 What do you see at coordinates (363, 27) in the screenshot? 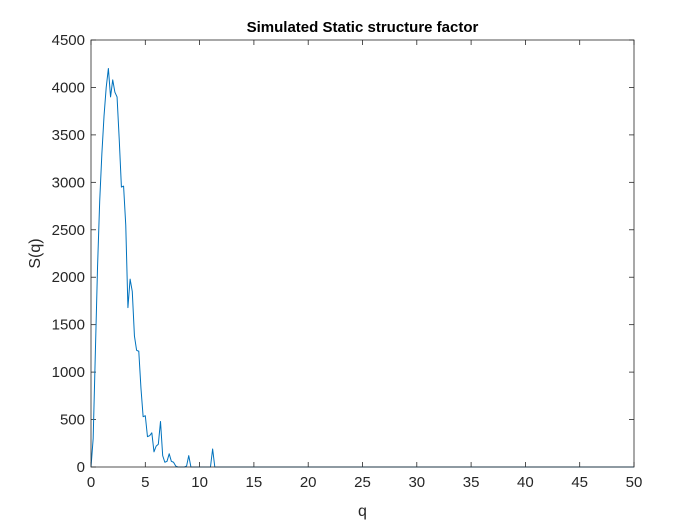
I see `chart-title: Simulated Static structure factor` at bounding box center [363, 27].